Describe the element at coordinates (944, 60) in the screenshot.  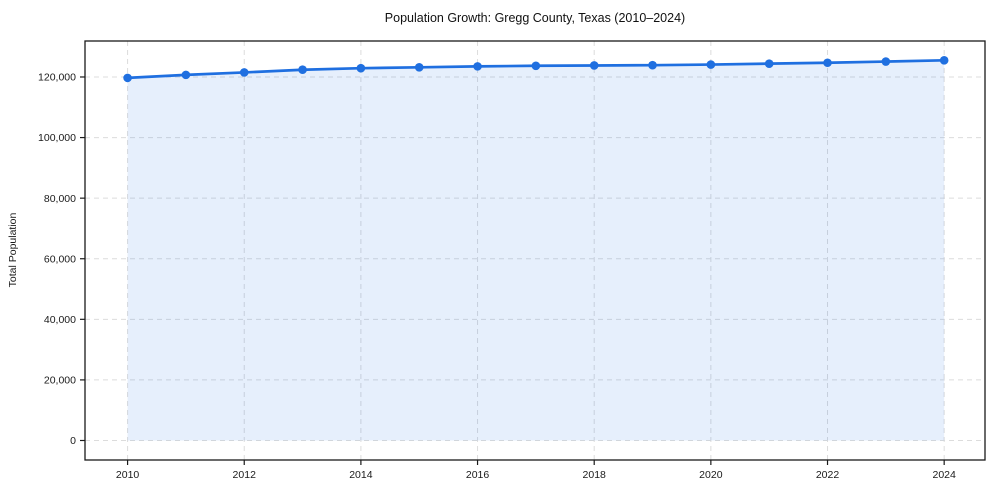
I see `data-point-2024` at that location.